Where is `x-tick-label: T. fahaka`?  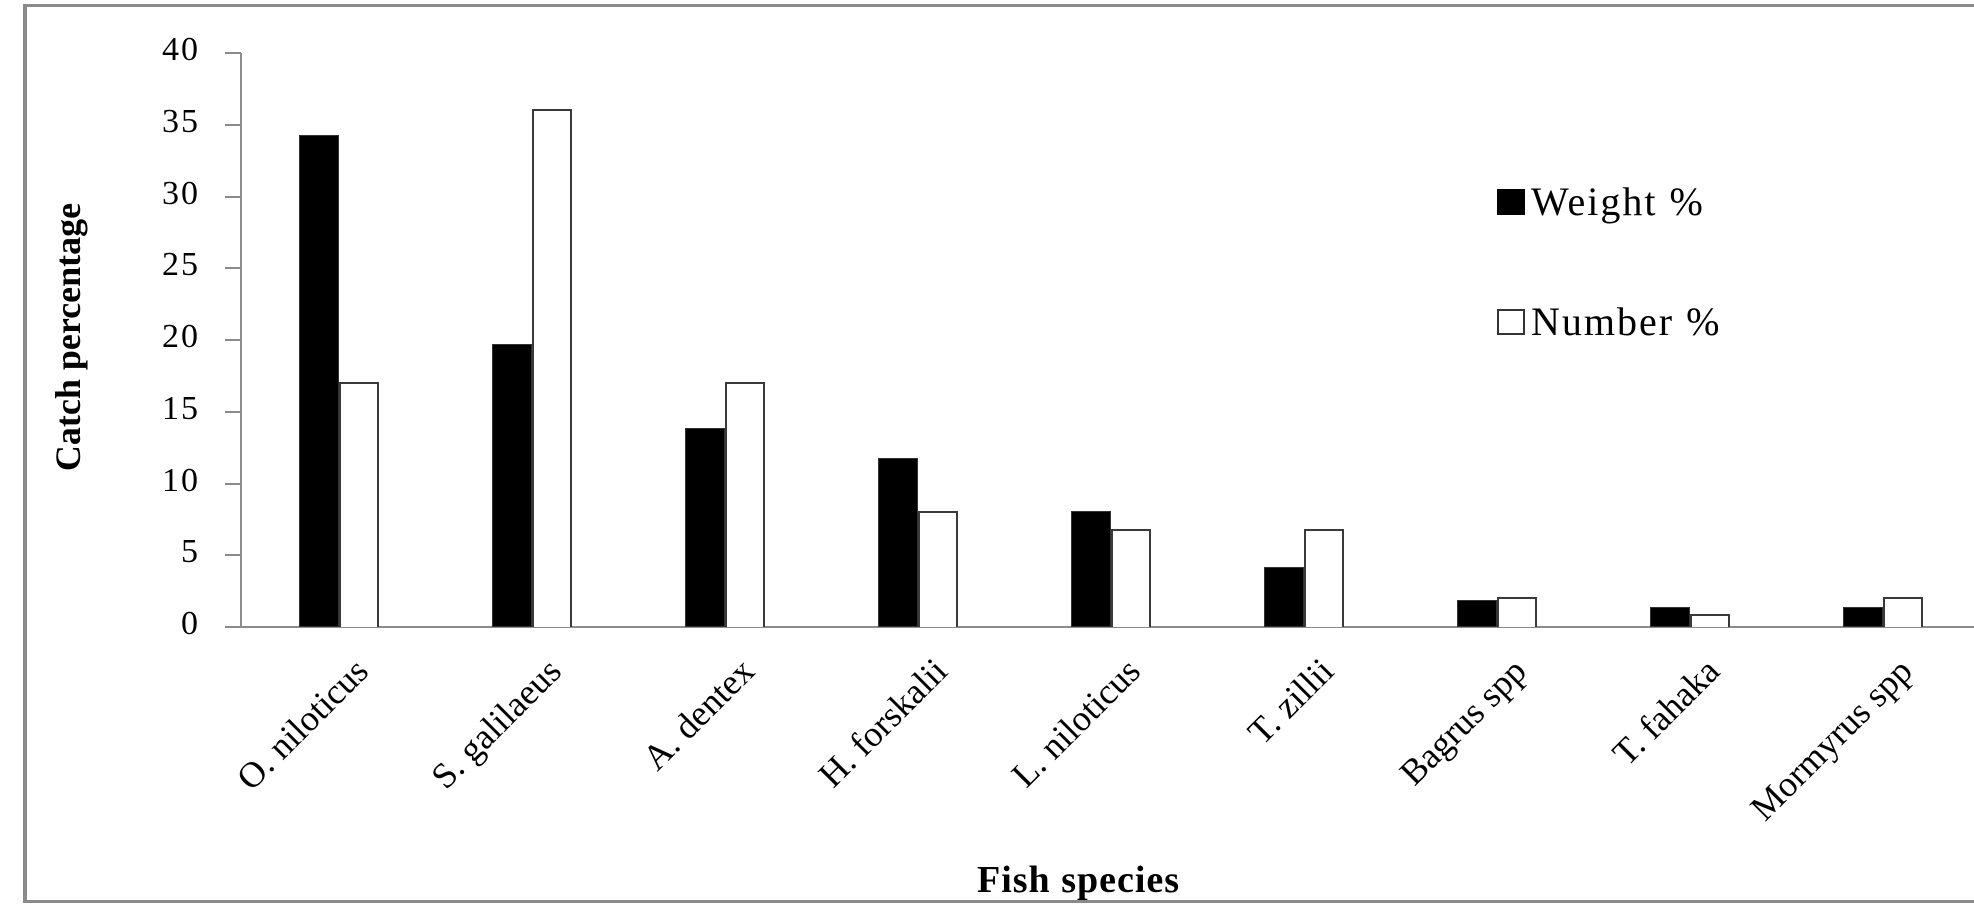
x-tick-label: T. fahaka is located at coordinates (1665, 712).